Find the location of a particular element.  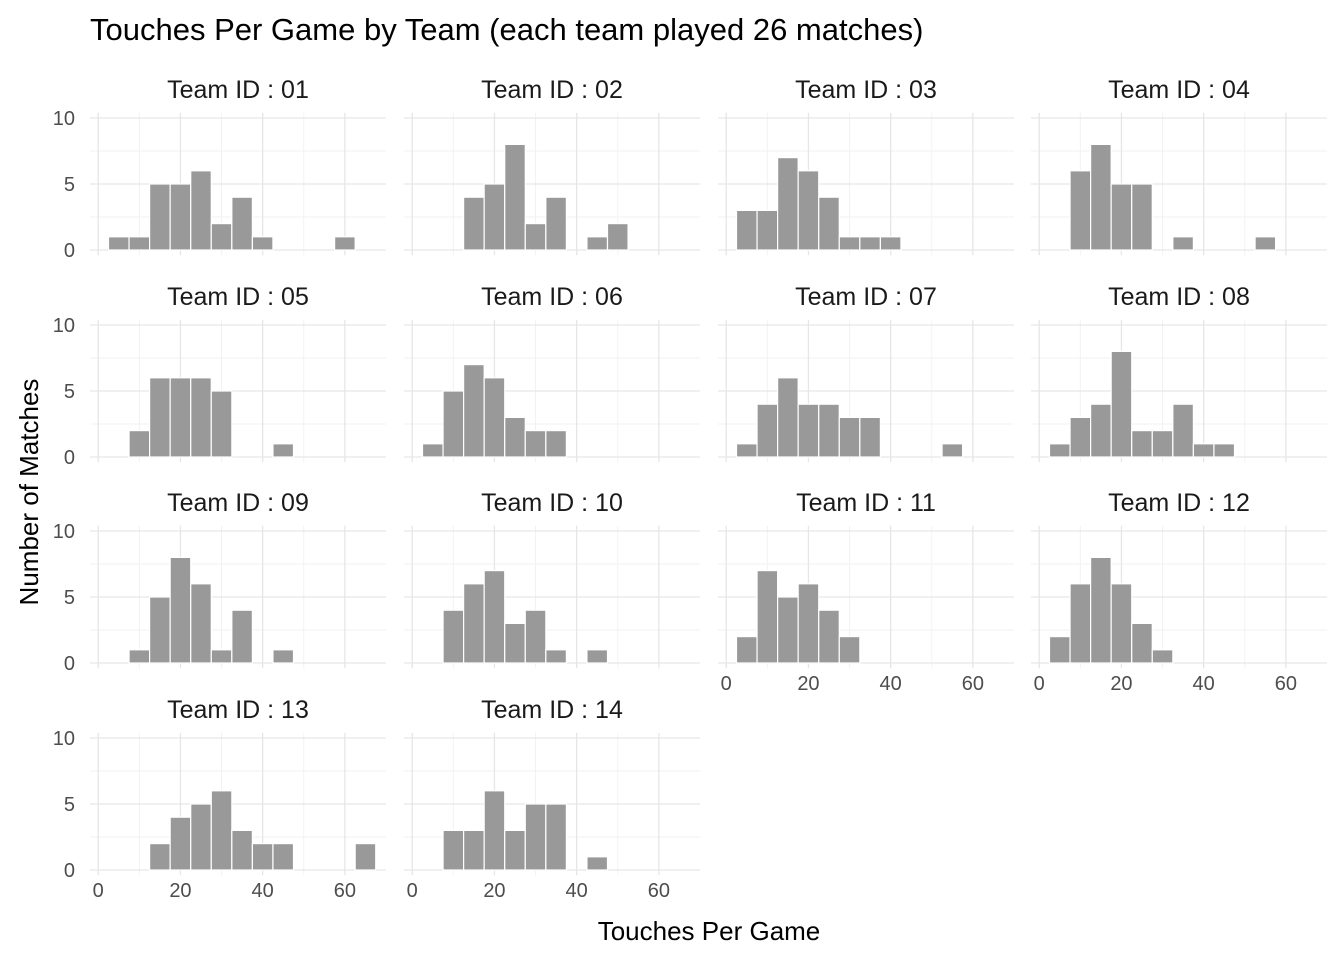

facet-panel: Team ID : 09 0 5 10 is located at coordinates (219, 582).